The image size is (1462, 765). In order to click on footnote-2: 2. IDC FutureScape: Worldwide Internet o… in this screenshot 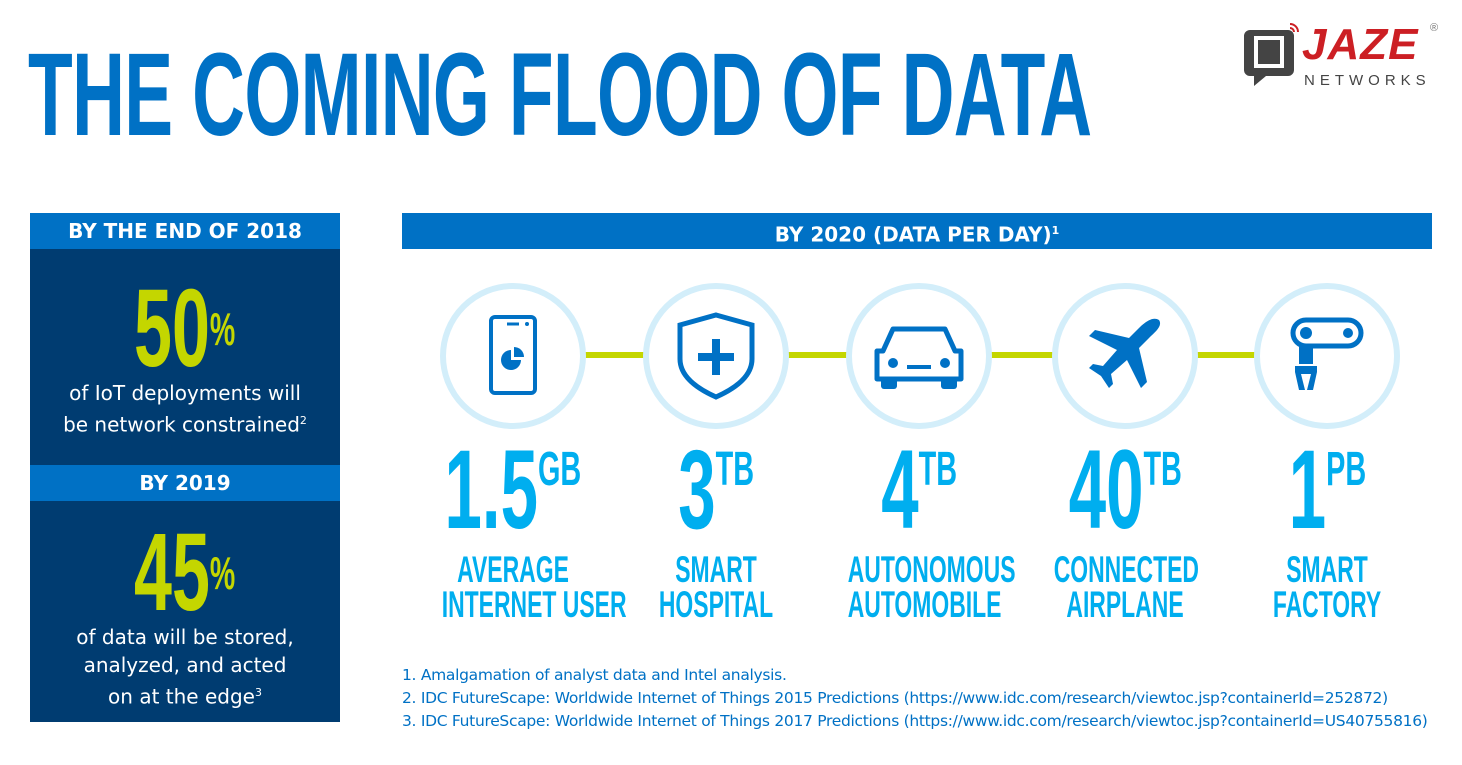, I will do `click(895, 698)`.